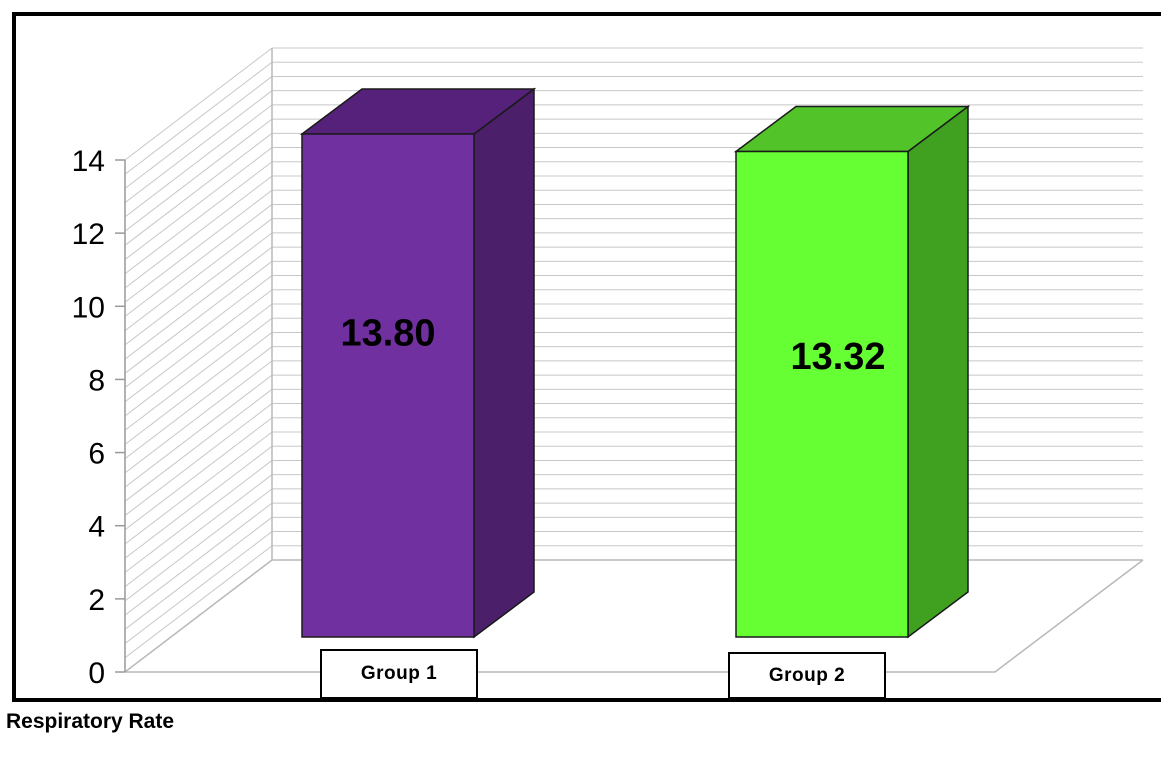 Image resolution: width=1161 pixels, height=764 pixels. I want to click on y-tick-label-12: 12, so click(88, 234).